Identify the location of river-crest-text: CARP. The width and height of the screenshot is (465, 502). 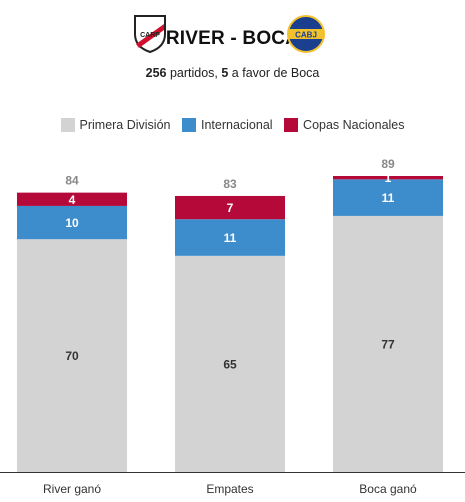
(150, 35).